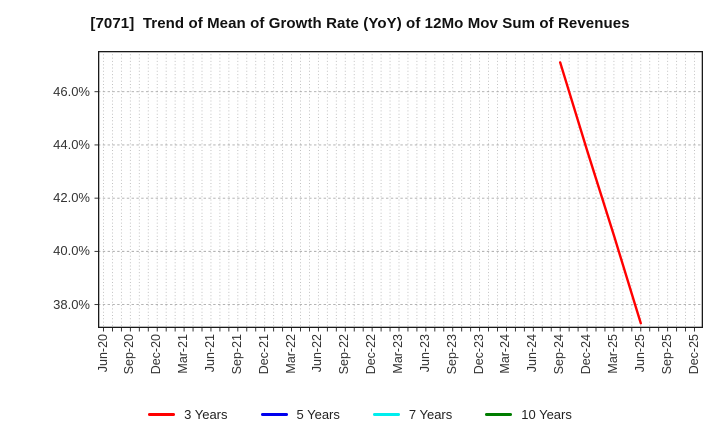 Image resolution: width=720 pixels, height=440 pixels. I want to click on legend-item-7-years: 7 Years, so click(412, 414).